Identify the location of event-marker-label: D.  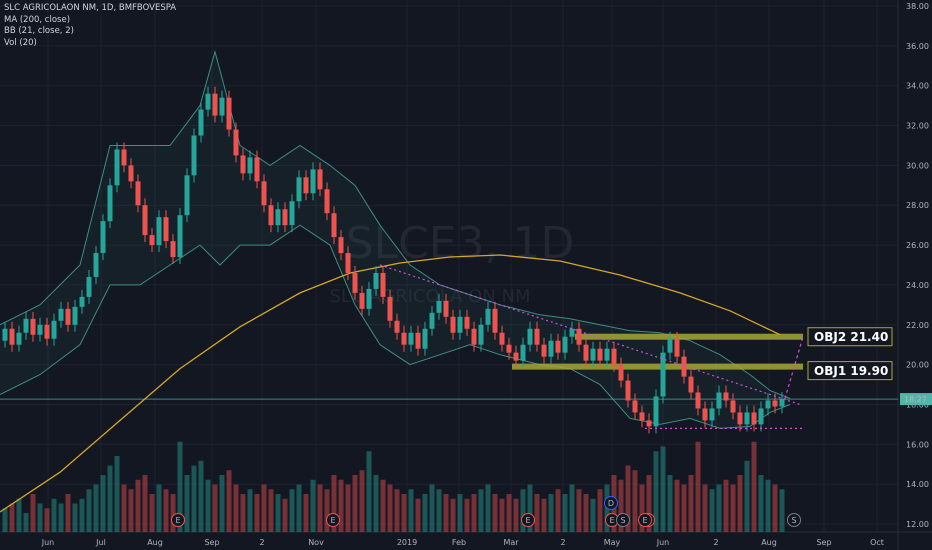
(611, 503).